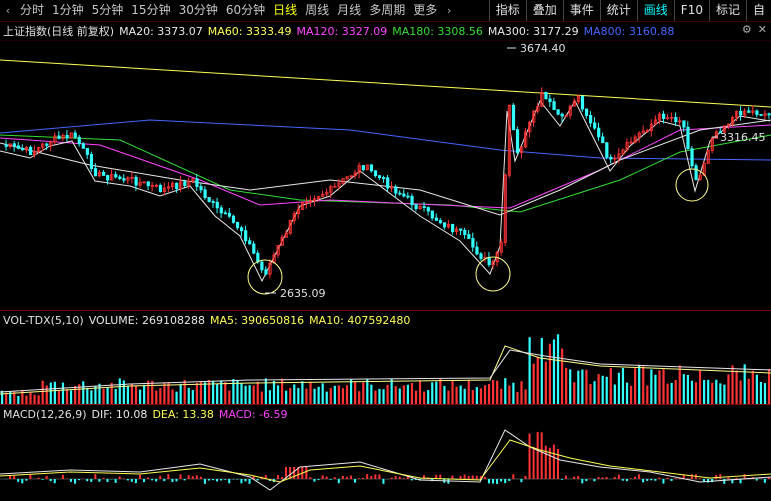 The width and height of the screenshot is (771, 501). What do you see at coordinates (45, 414) in the screenshot?
I see `macd-indicator-name: MACD(12,26,9)` at bounding box center [45, 414].